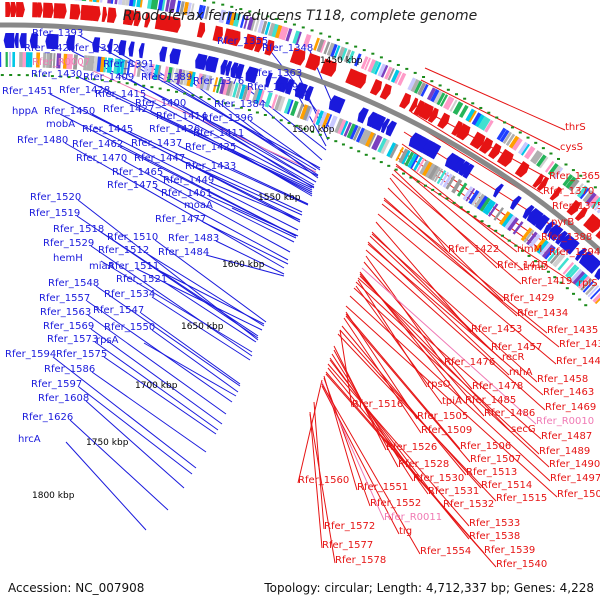 The image size is (600, 600). What do you see at coordinates (118, 310) in the screenshot?
I see `gene-label: Rfer_1547` at bounding box center [118, 310].